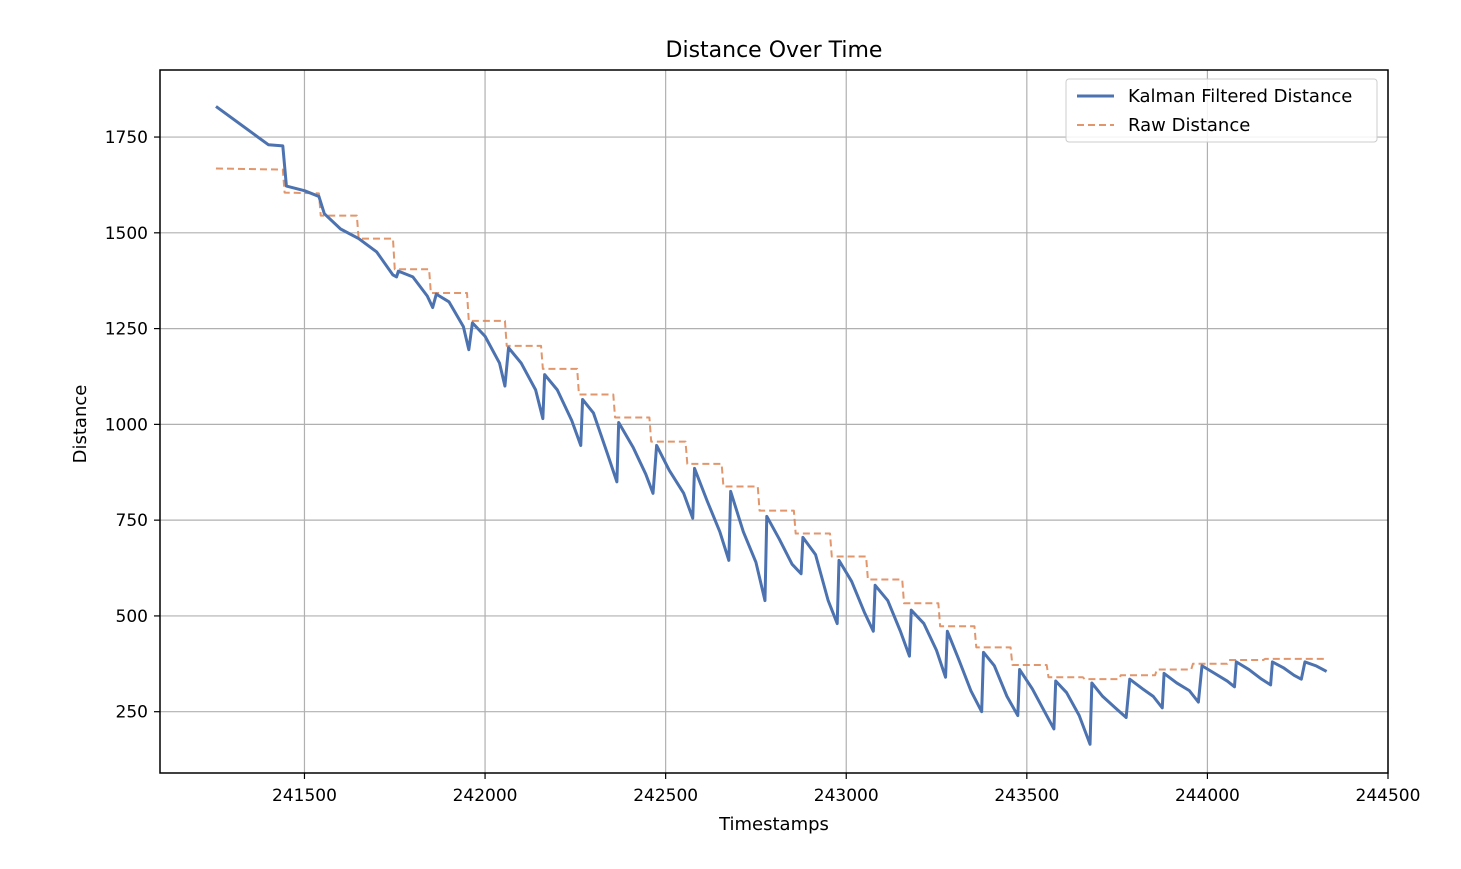 The height and width of the screenshot is (869, 1461). Describe the element at coordinates (665, 796) in the screenshot. I see `x-tick-label: 242500` at that location.